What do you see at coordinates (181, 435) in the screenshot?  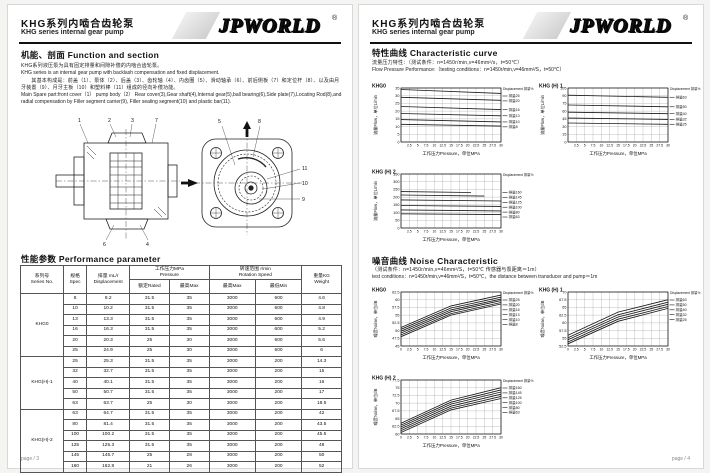 I see `table-row: 100 100.2 31.5 35 3000 200 45.5` at bounding box center [181, 435].